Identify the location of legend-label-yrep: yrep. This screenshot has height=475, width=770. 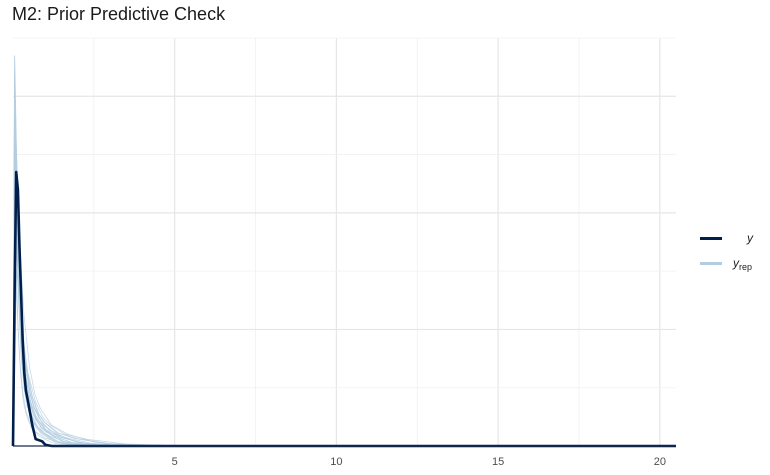
(743, 264).